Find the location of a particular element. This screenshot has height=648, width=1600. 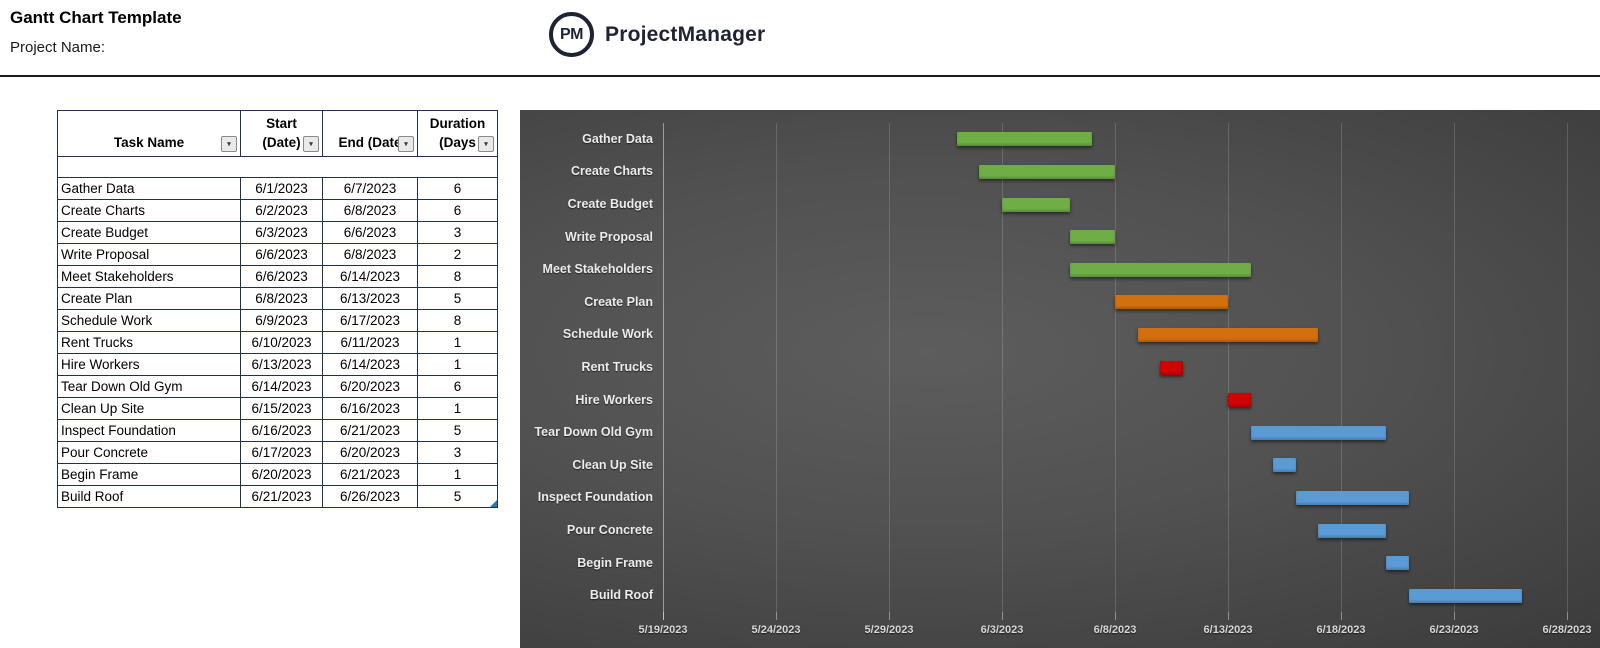

end-date-cell: 6/7/2023 is located at coordinates (370, 189).